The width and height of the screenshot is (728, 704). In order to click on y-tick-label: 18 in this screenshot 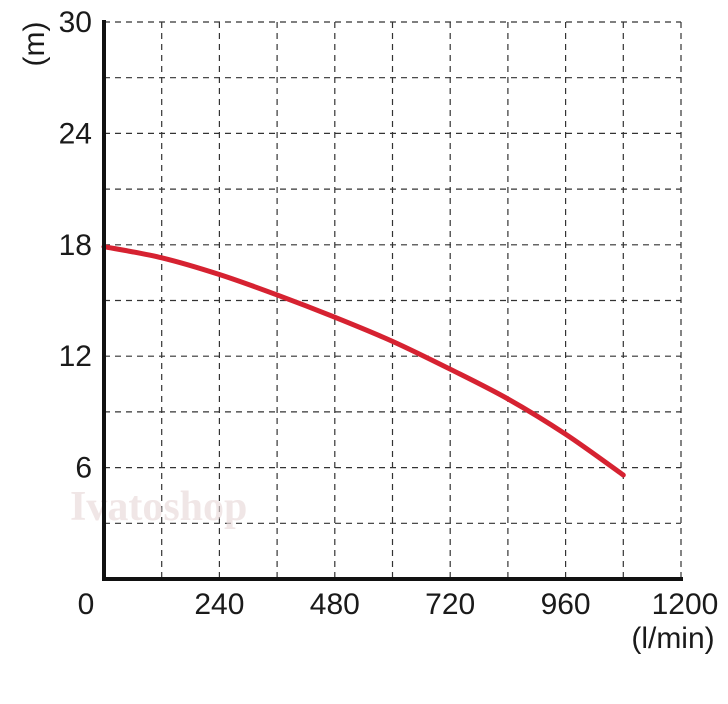, I will do `click(75, 245)`.